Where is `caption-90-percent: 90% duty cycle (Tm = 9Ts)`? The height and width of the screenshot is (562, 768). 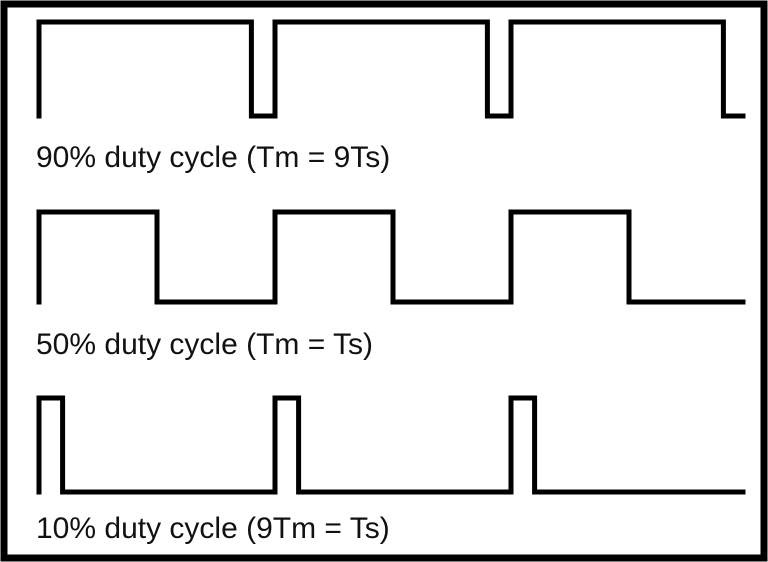
caption-90-percent: 90% duty cycle (Tm = 9Ts) is located at coordinates (213, 157).